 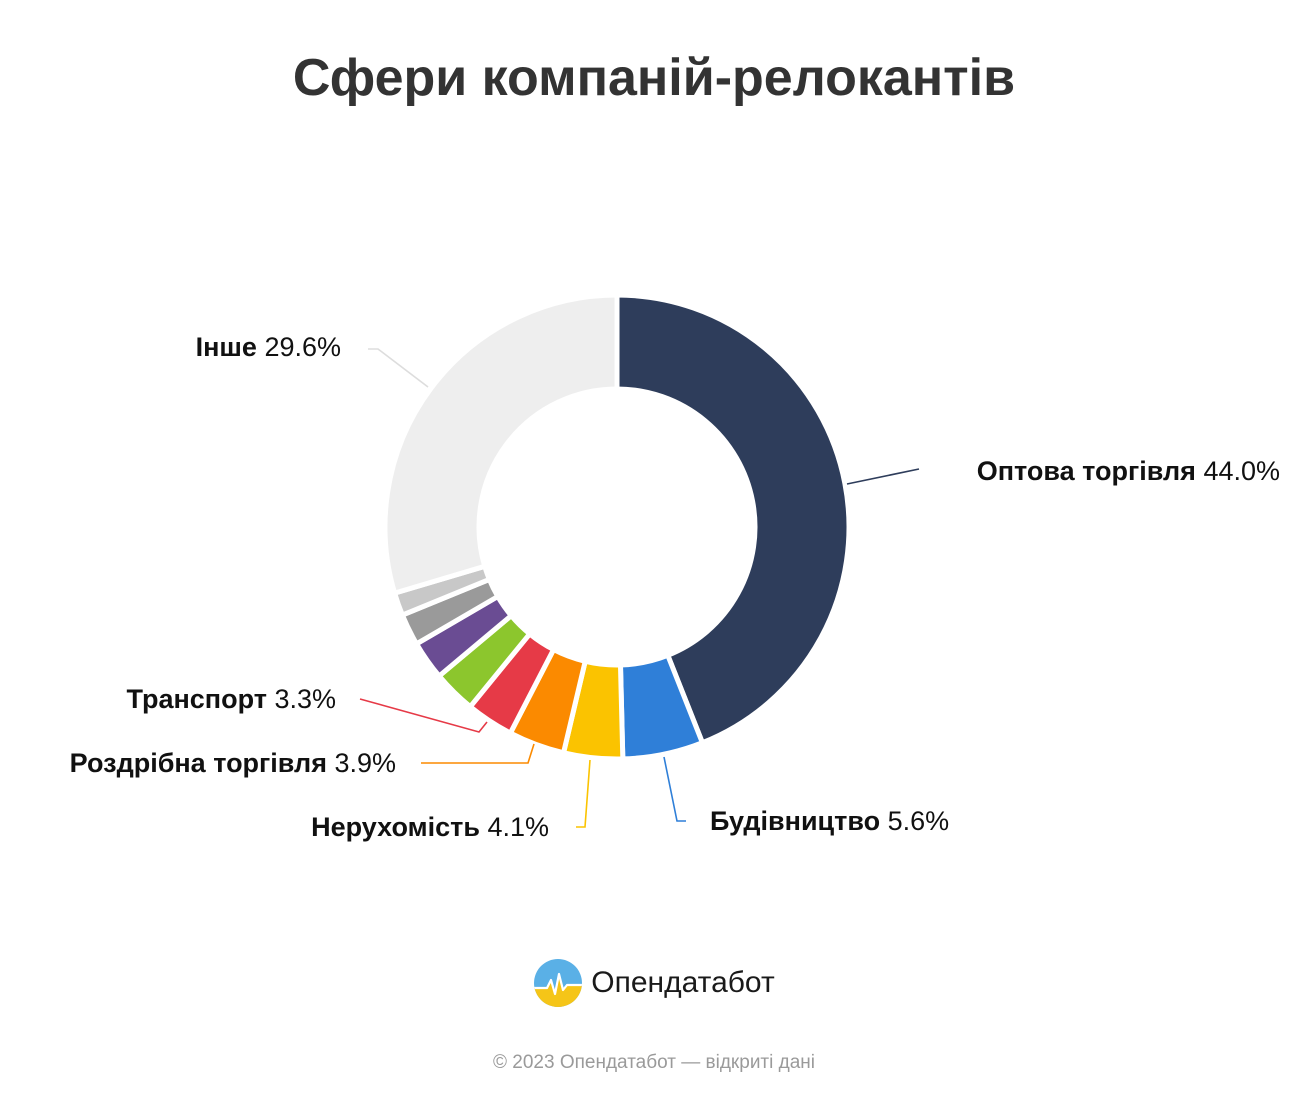 I want to click on slice-label: Нерухомість 4.1%, so click(x=430, y=827).